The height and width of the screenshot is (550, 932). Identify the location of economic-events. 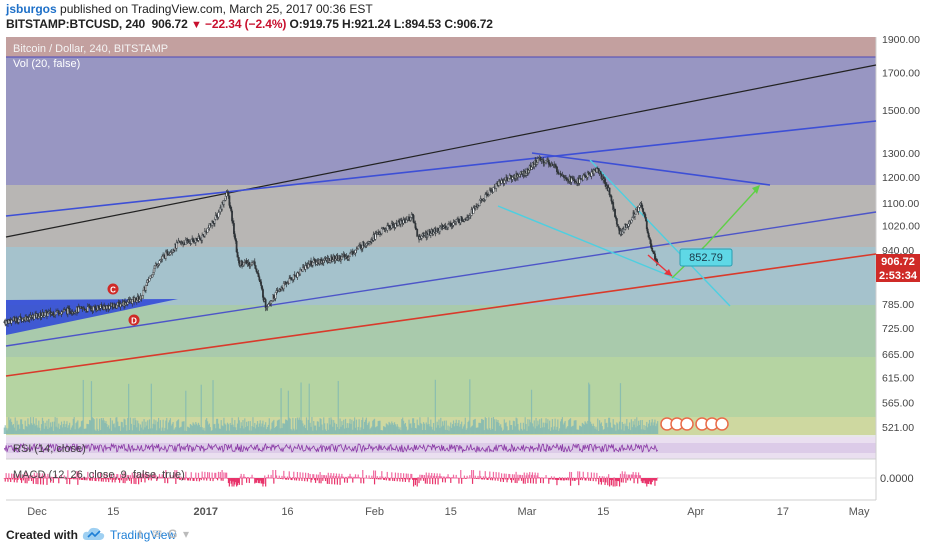
(694, 424).